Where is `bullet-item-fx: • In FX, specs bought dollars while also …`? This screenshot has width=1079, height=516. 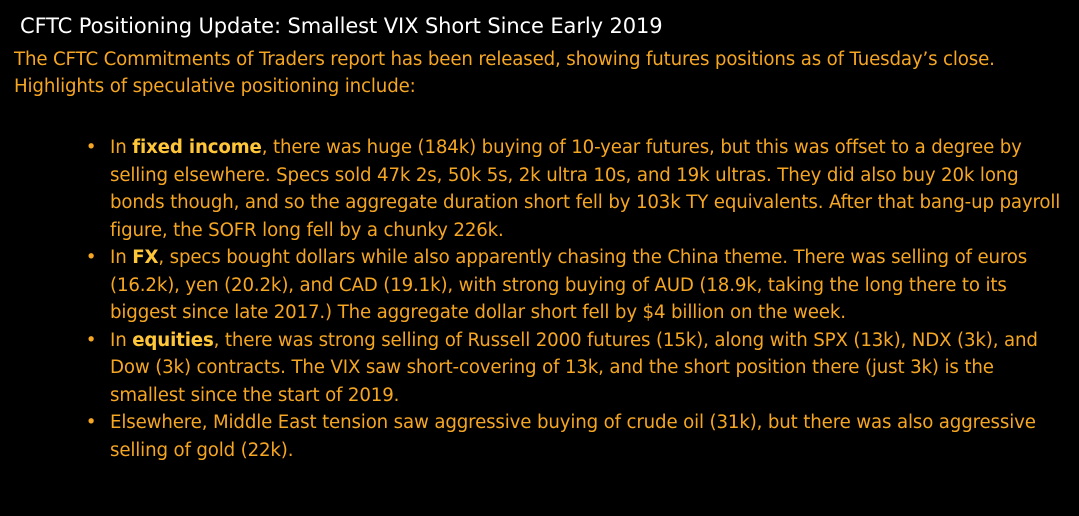 bullet-item-fx: • In FX, specs bought dollars while also … is located at coordinates (580, 285).